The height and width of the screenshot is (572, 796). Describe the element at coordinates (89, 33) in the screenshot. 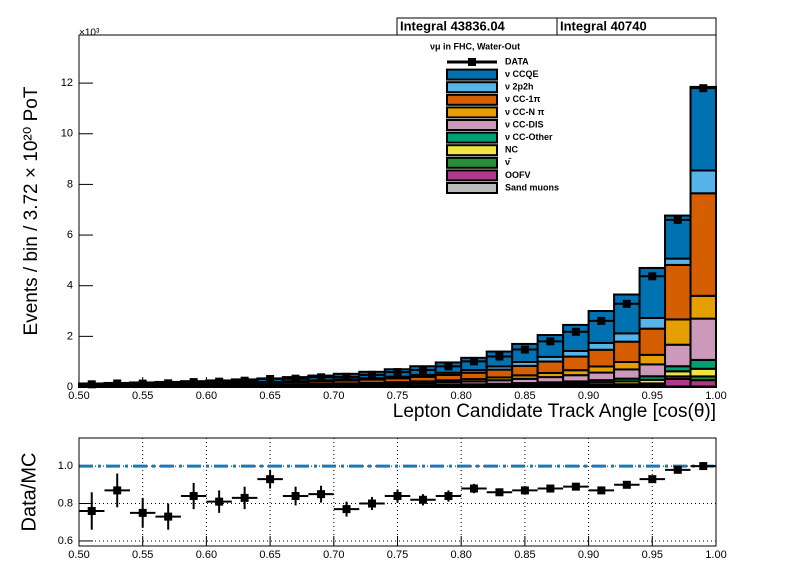

I see `y-multiplier: ×10³` at that location.